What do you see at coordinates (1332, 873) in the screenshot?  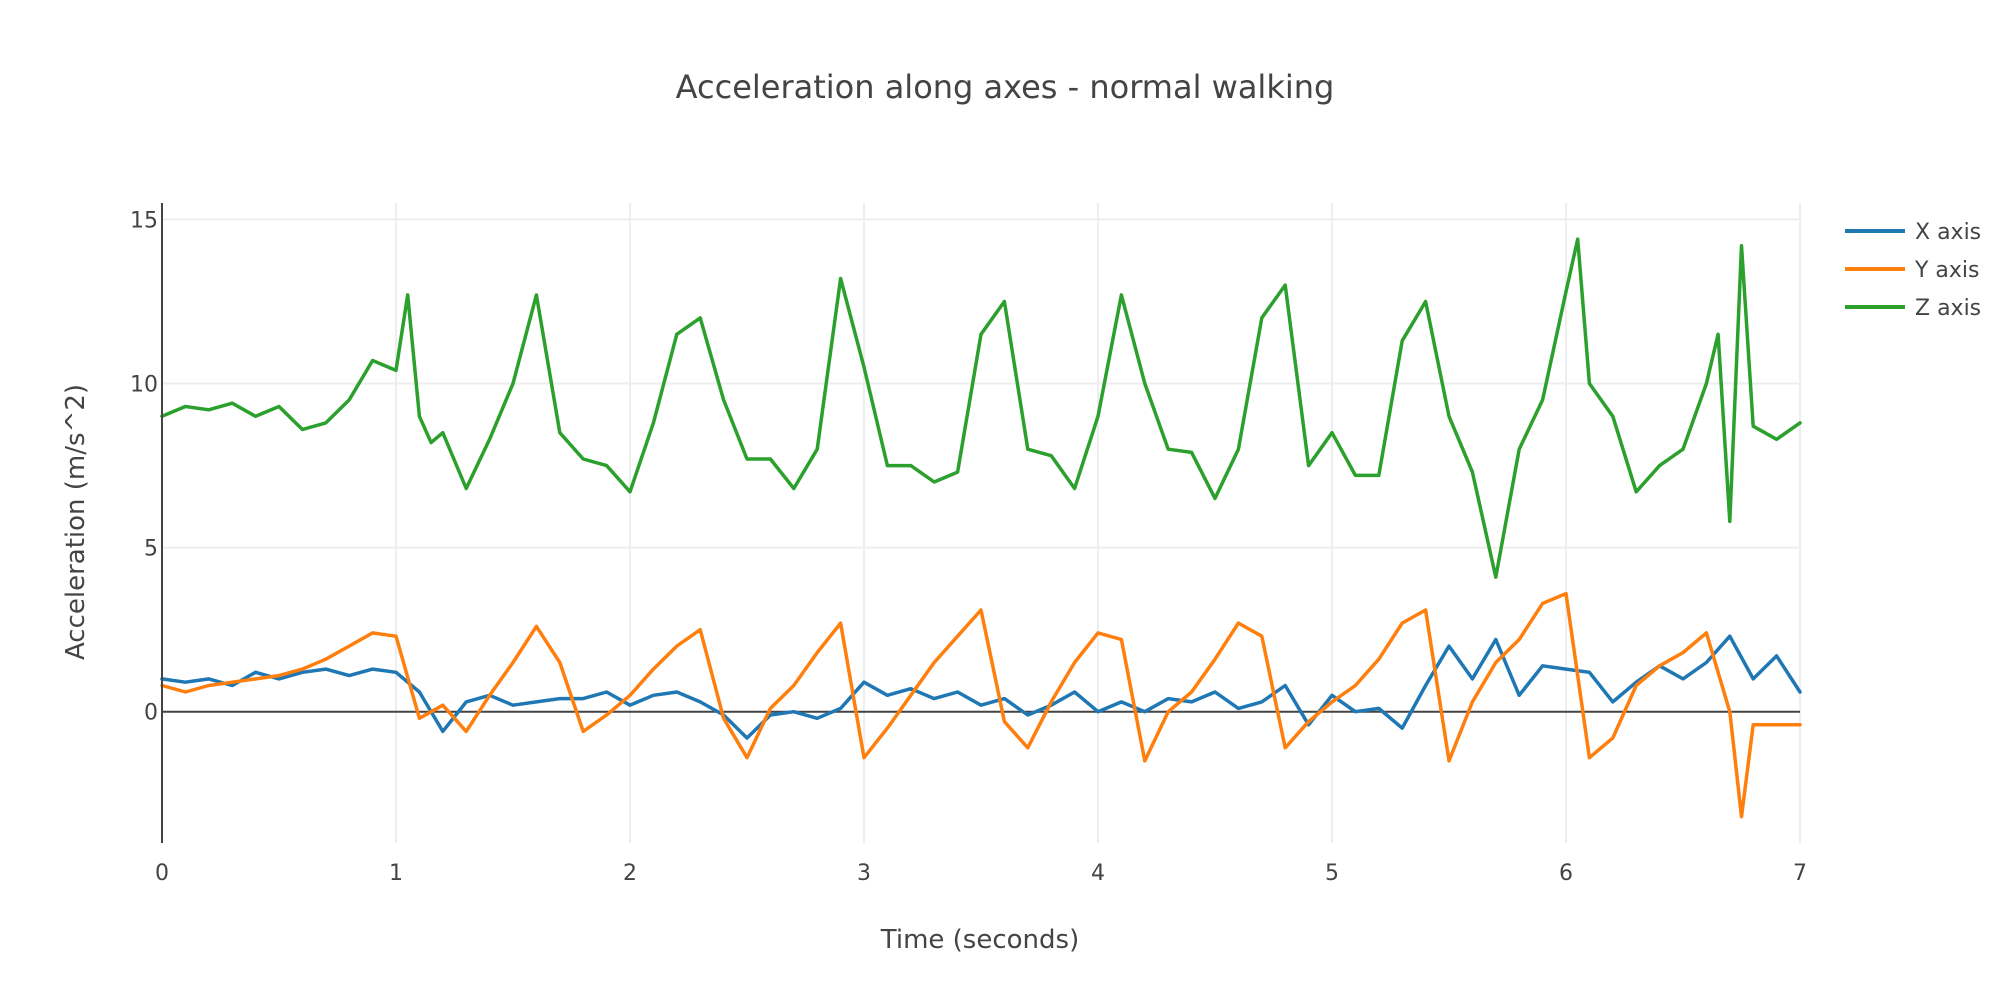 I see `x-tick-label: 5` at bounding box center [1332, 873].